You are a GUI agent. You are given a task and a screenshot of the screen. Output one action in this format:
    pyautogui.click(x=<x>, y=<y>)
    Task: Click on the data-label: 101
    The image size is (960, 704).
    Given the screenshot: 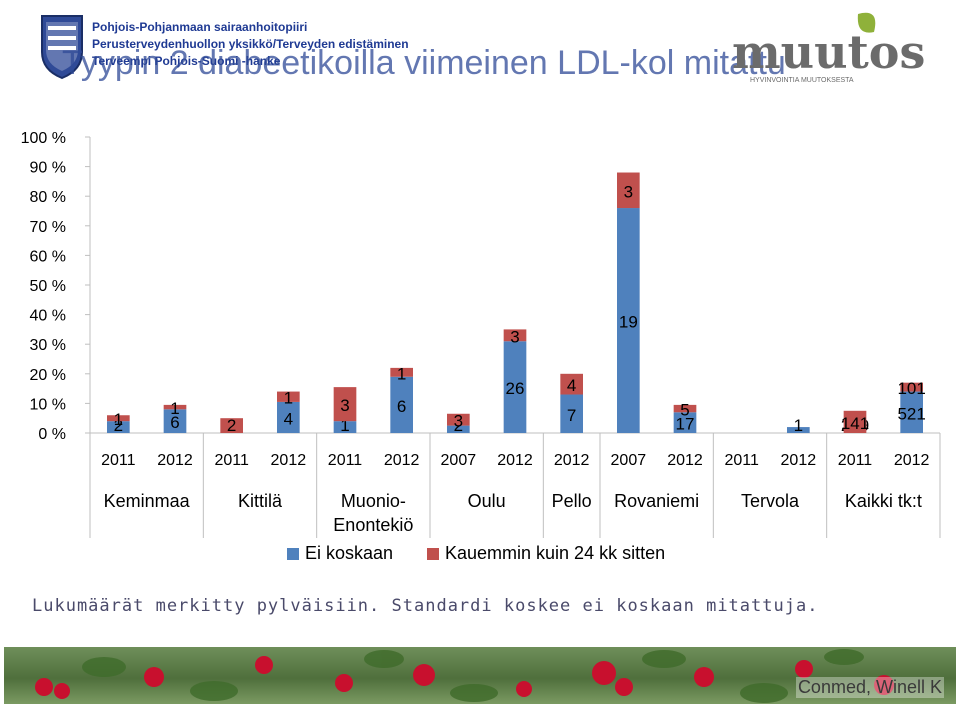 What is the action you would take?
    pyautogui.click(x=911, y=388)
    